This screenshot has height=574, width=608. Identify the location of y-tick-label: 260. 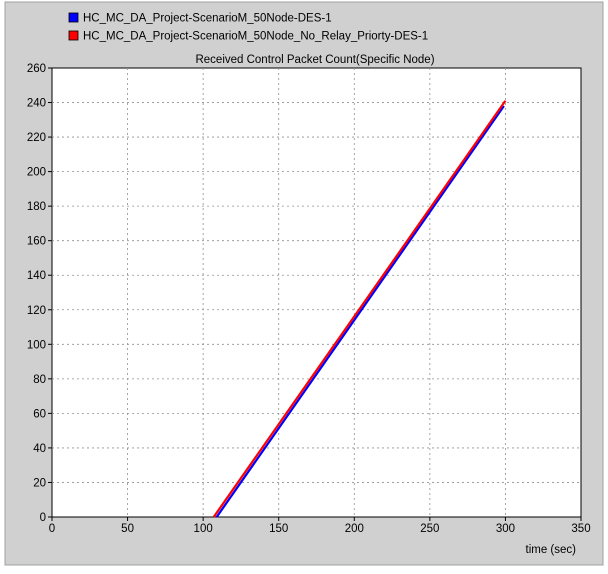
(36, 69).